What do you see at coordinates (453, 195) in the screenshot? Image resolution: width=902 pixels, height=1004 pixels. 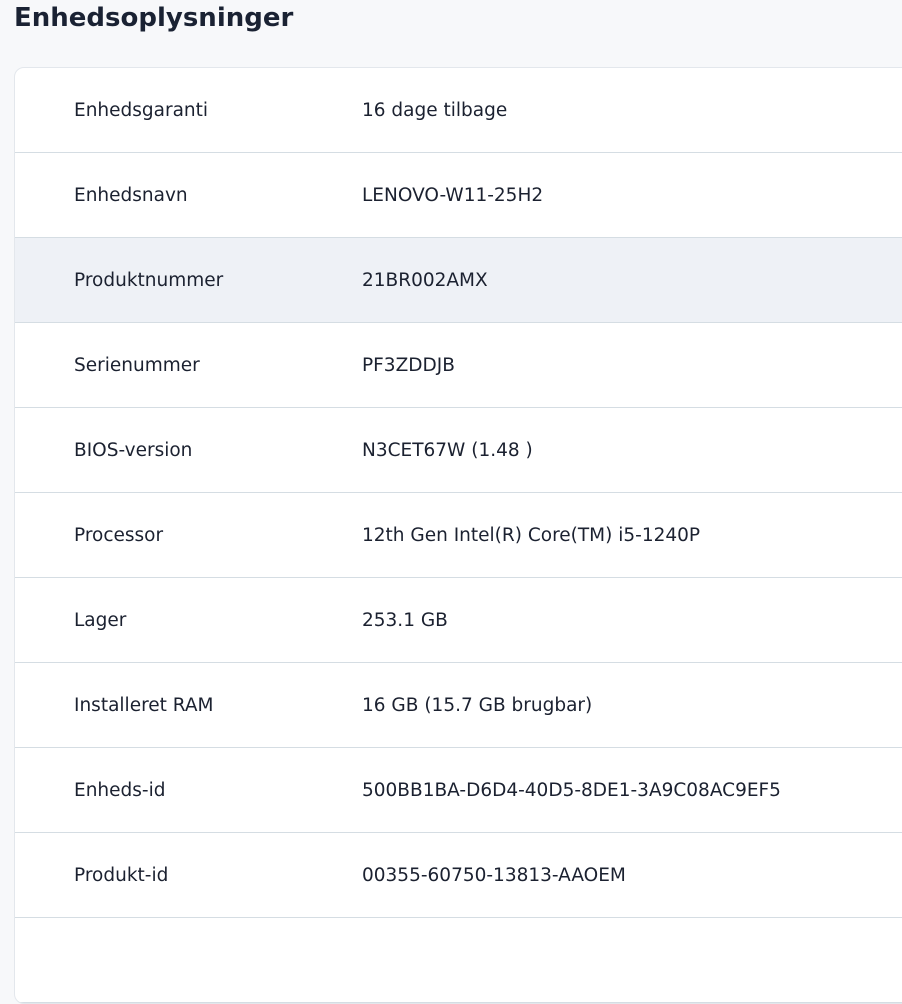 I see `row-value: LENOVO-W11-25H2` at bounding box center [453, 195].